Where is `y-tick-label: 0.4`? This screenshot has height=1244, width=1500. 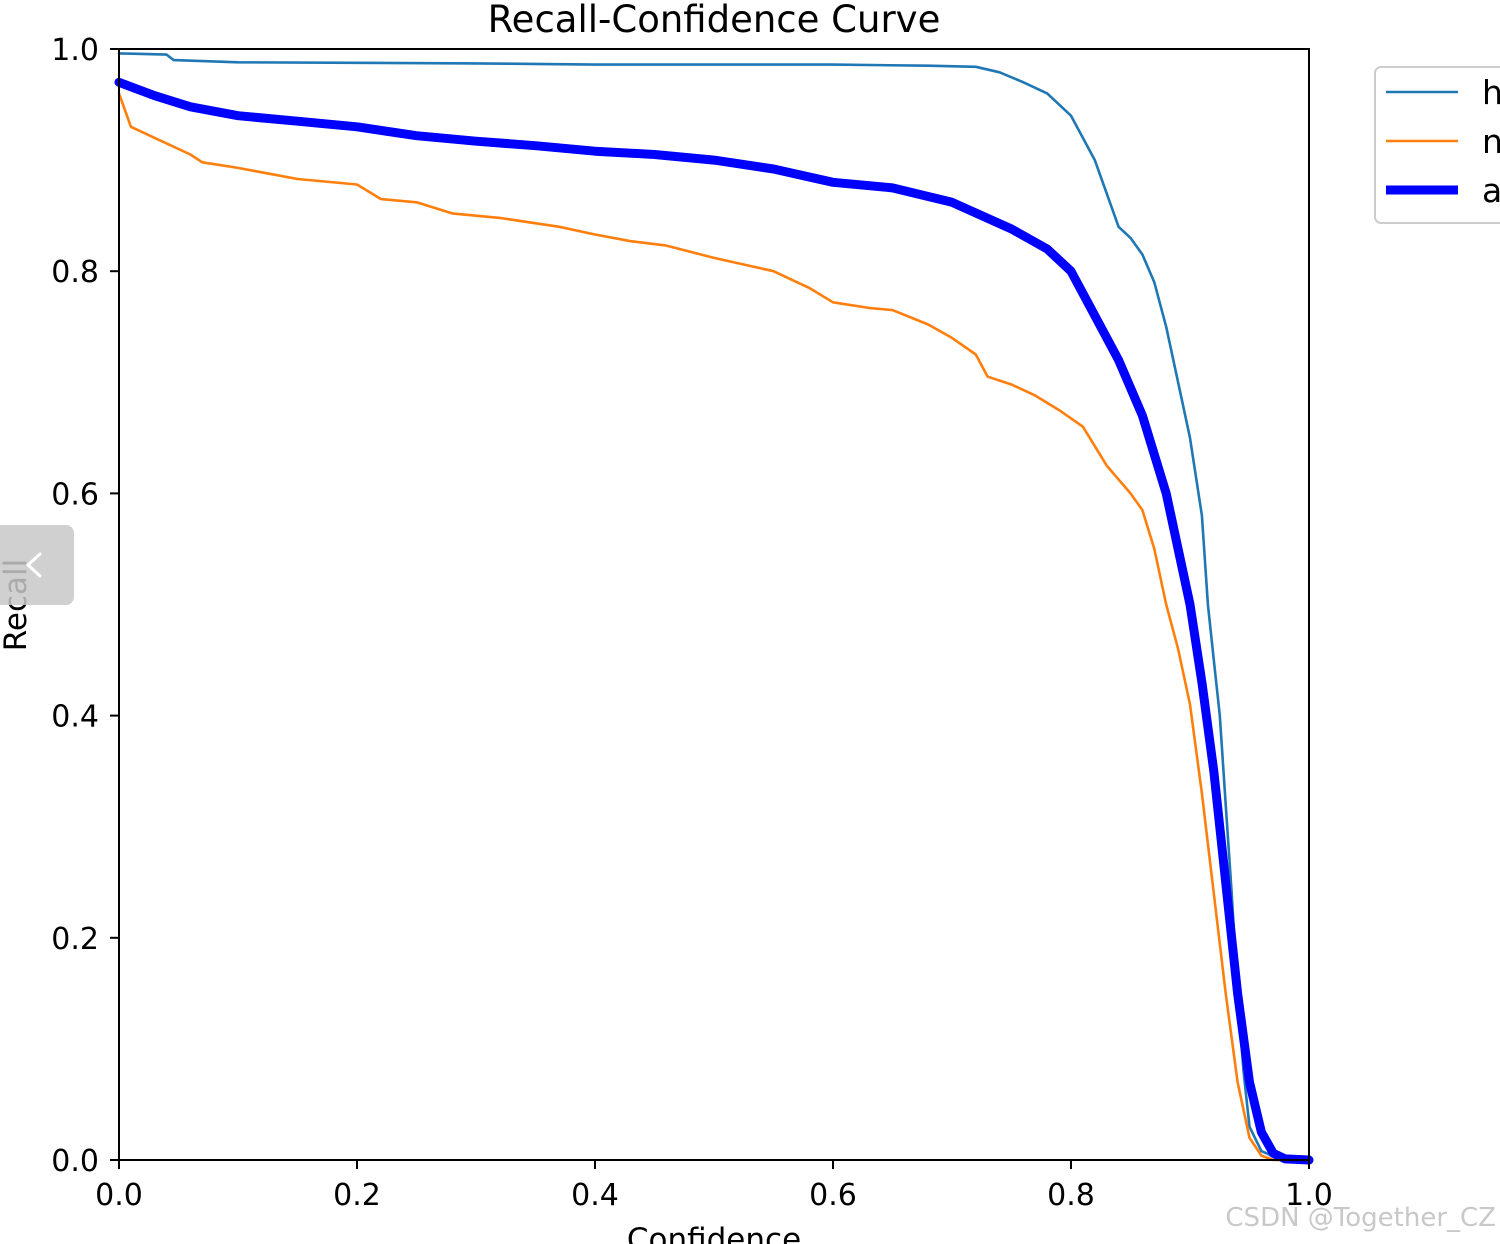
y-tick-label: 0.4 is located at coordinates (75, 717).